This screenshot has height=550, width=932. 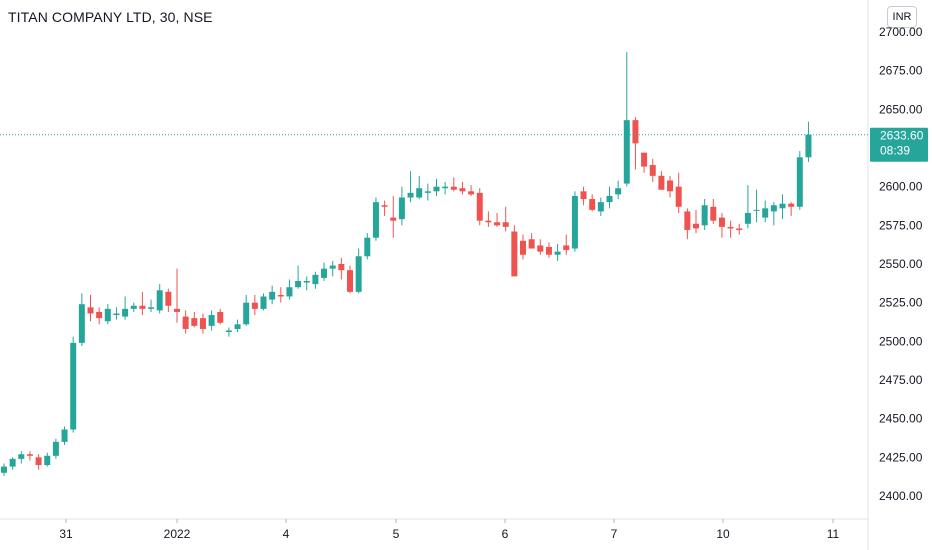 I want to click on time-tick-label: 5, so click(x=396, y=534).